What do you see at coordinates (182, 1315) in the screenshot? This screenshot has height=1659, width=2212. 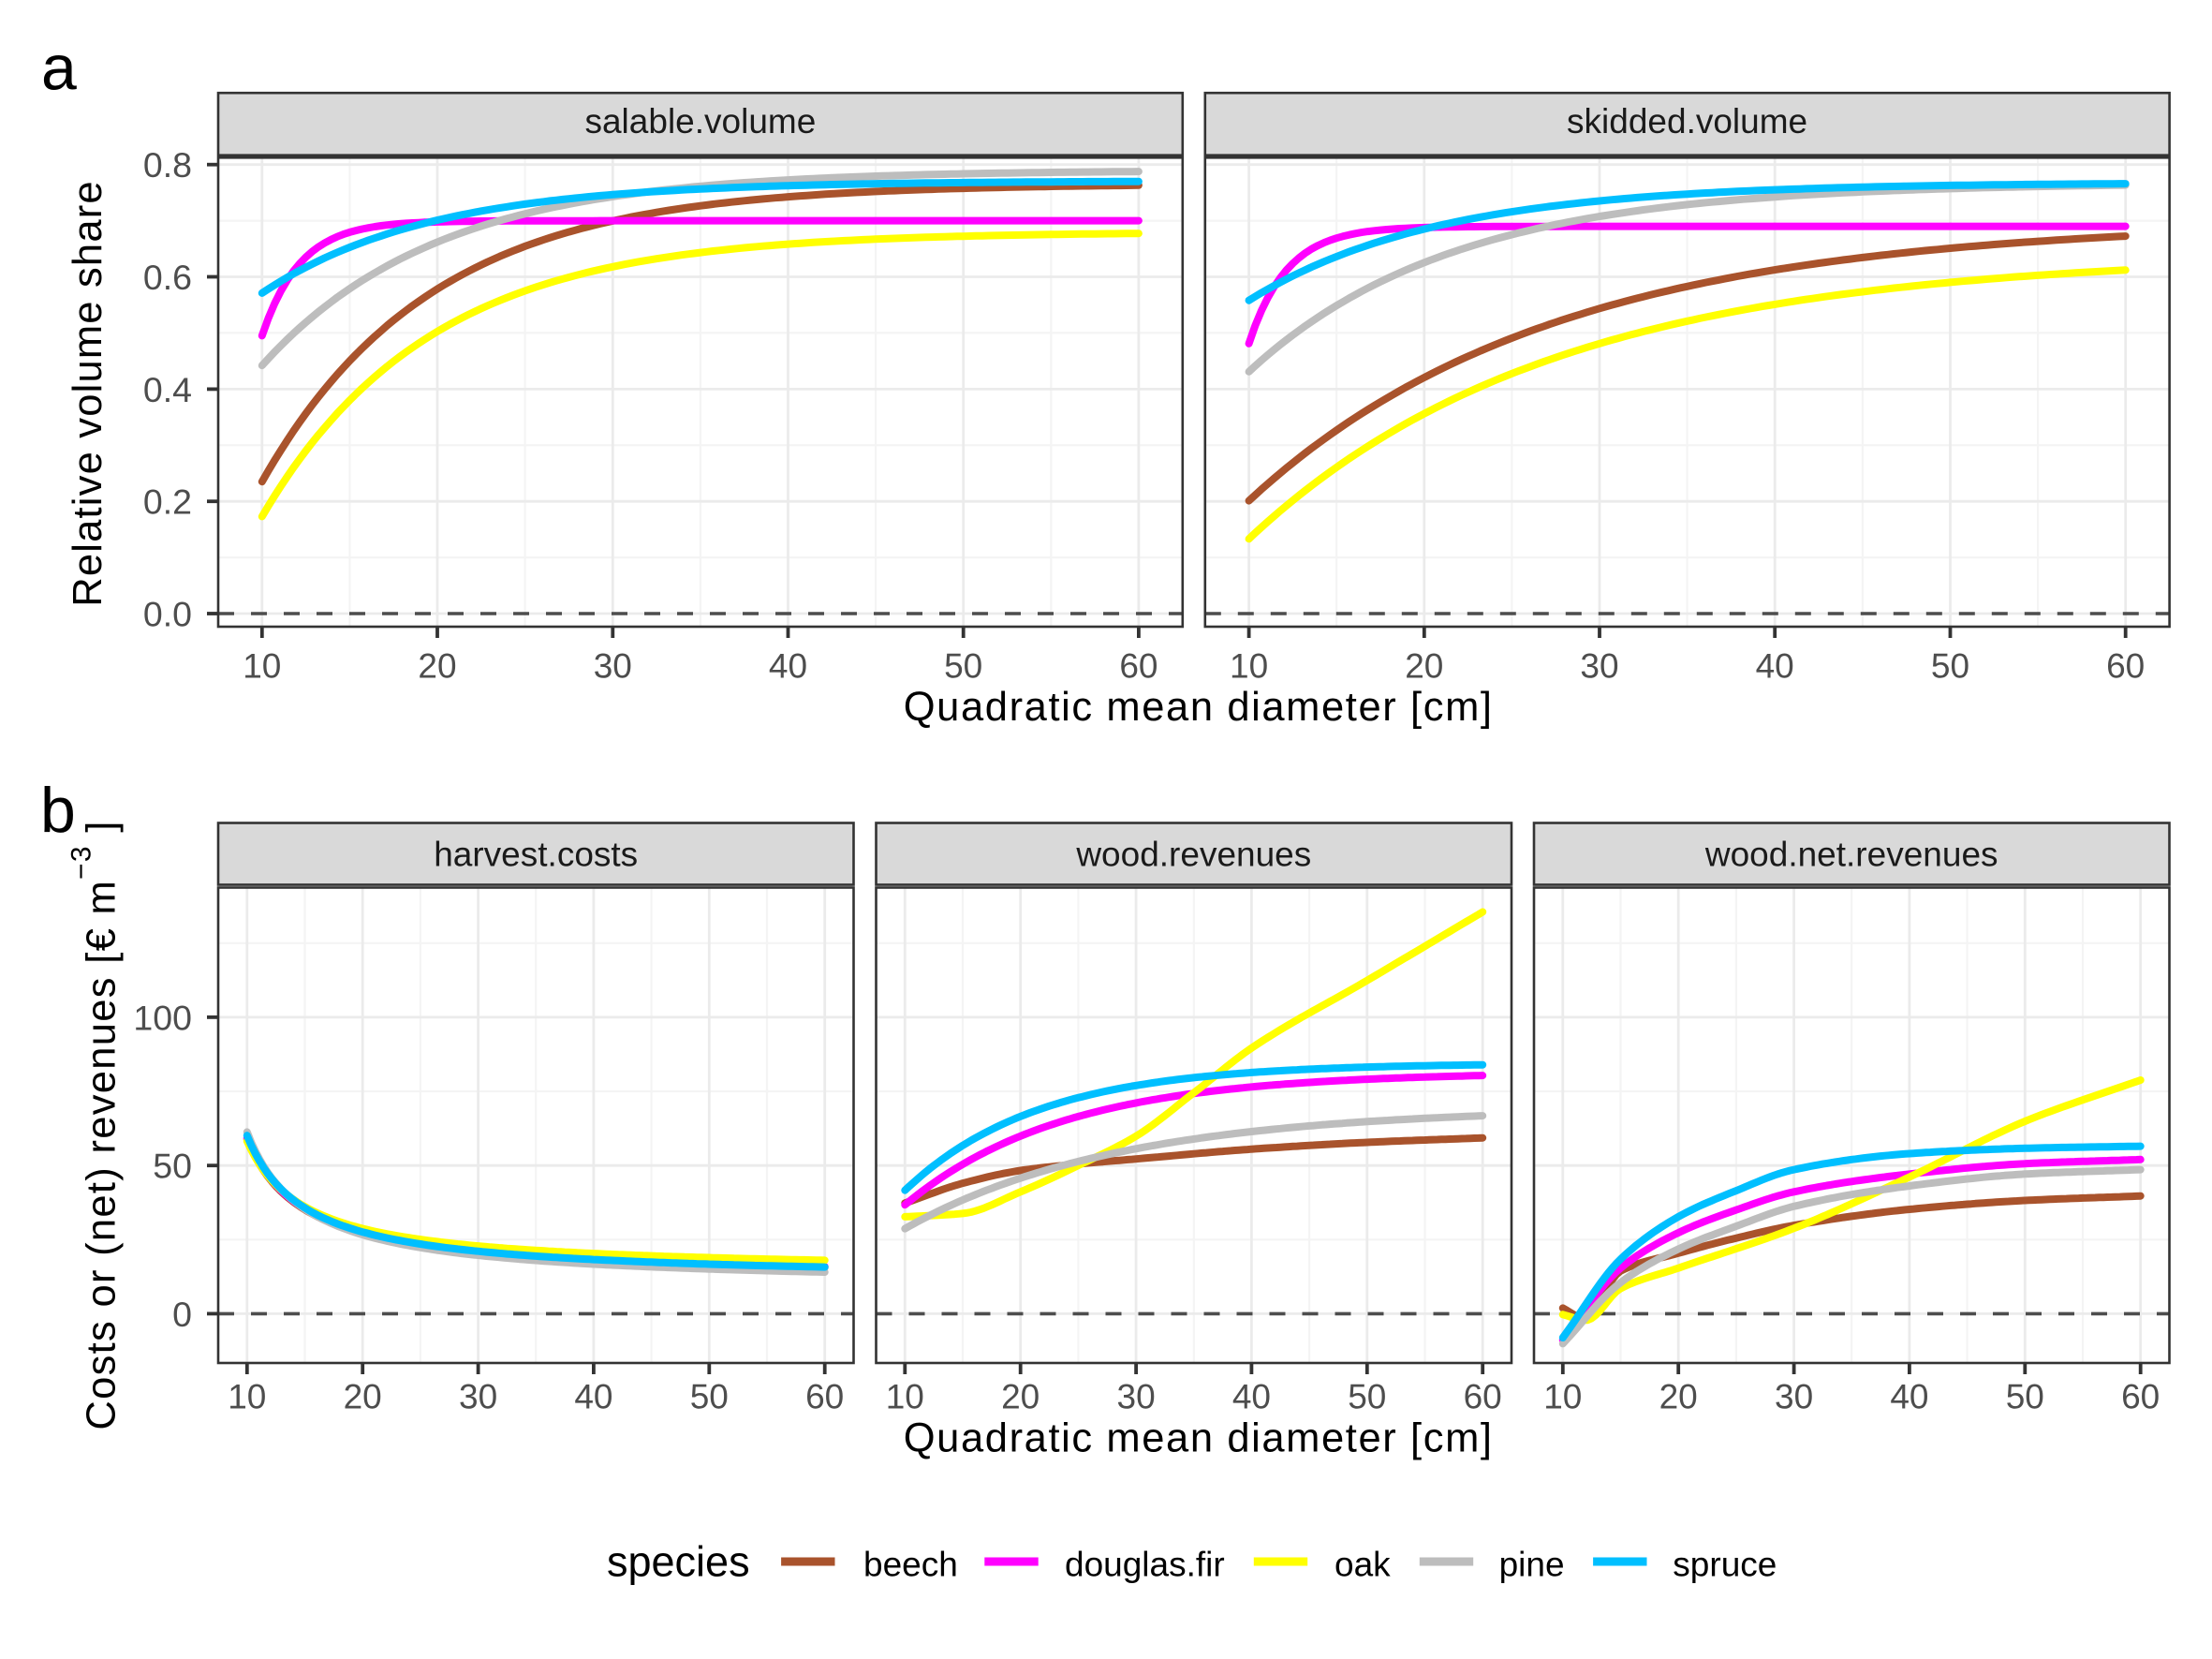 I see `svg-text: 0` at bounding box center [182, 1315].